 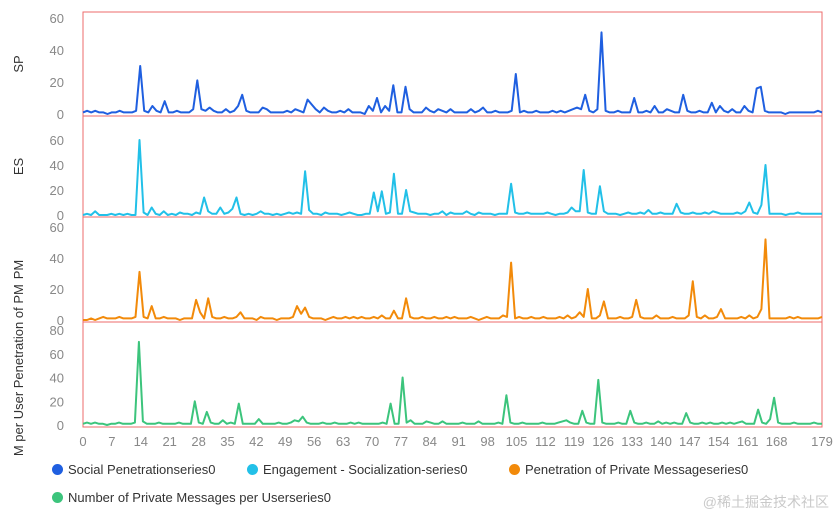 What do you see at coordinates (401, 441) in the screenshot?
I see `x-tick-label: 77` at bounding box center [401, 441].